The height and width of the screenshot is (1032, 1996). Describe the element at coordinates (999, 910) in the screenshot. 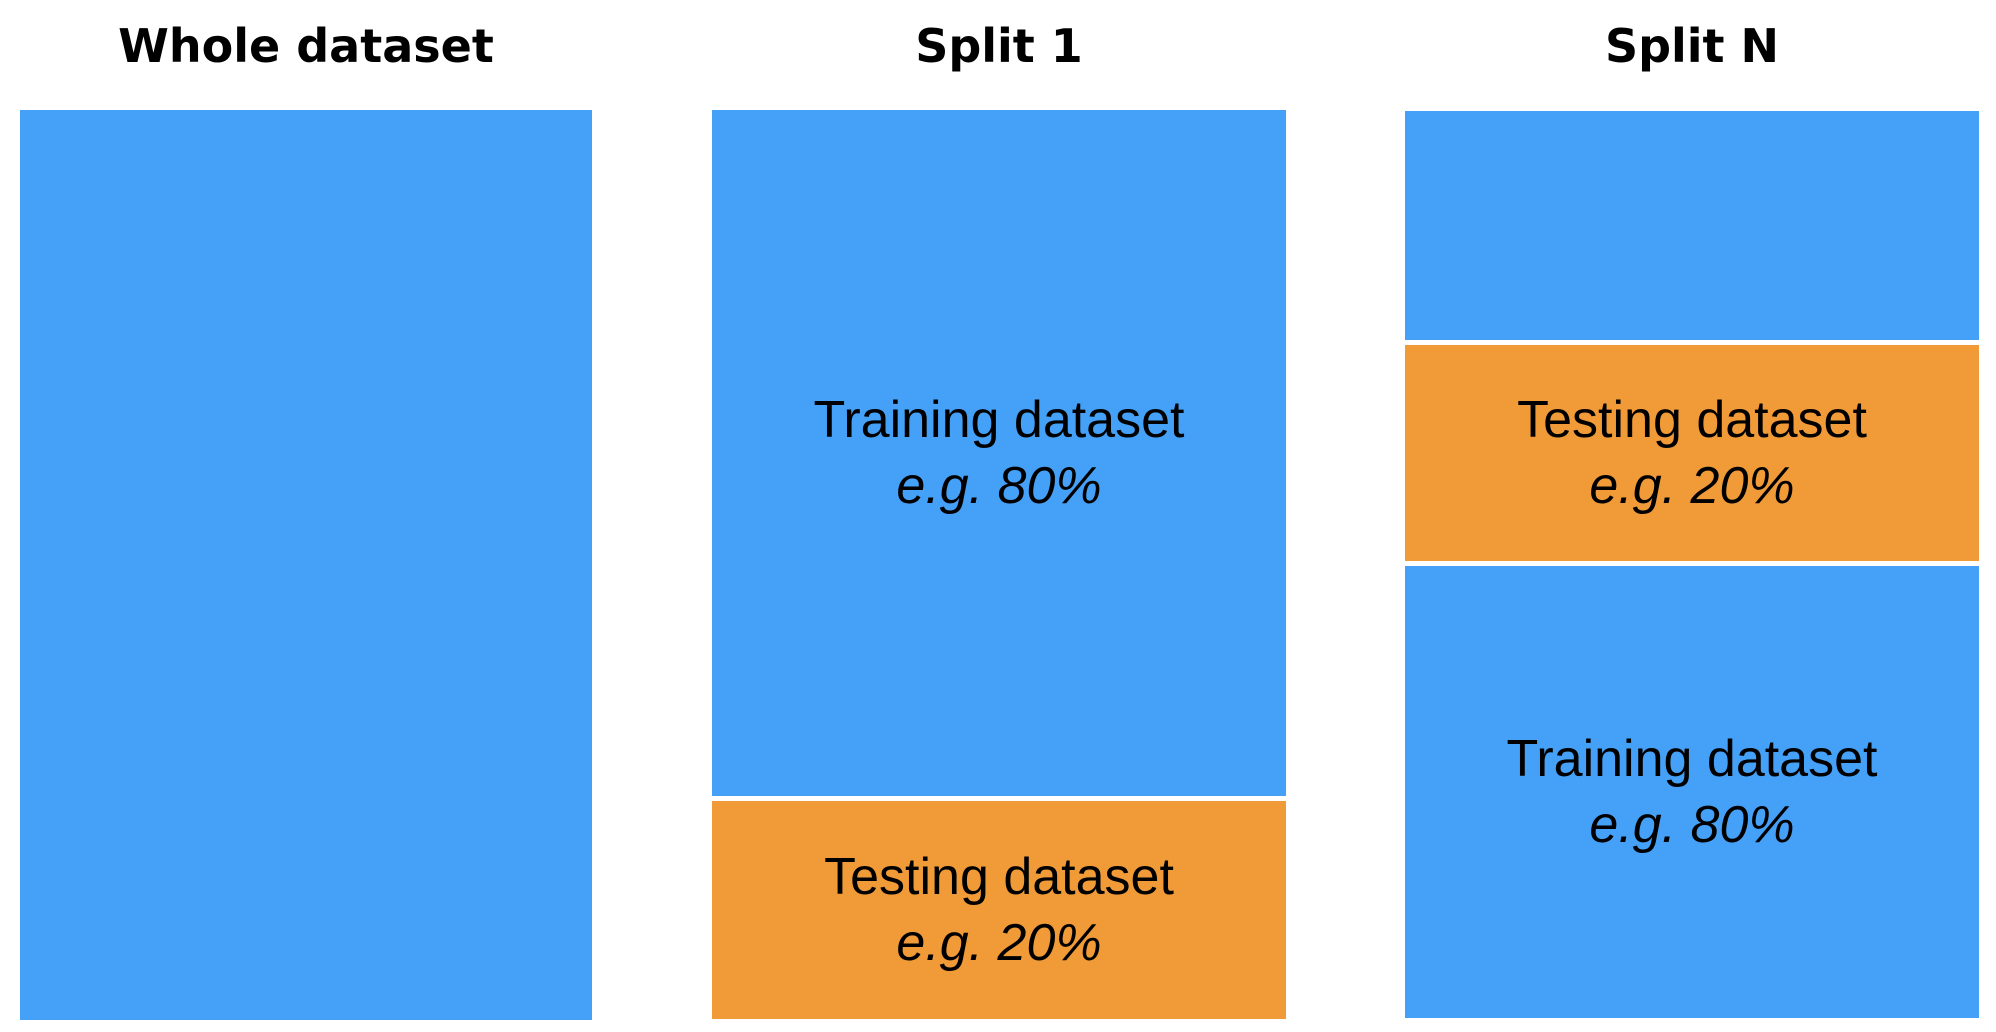

I see `split-1-testing-block: Testing dataset e.g. 20%` at that location.